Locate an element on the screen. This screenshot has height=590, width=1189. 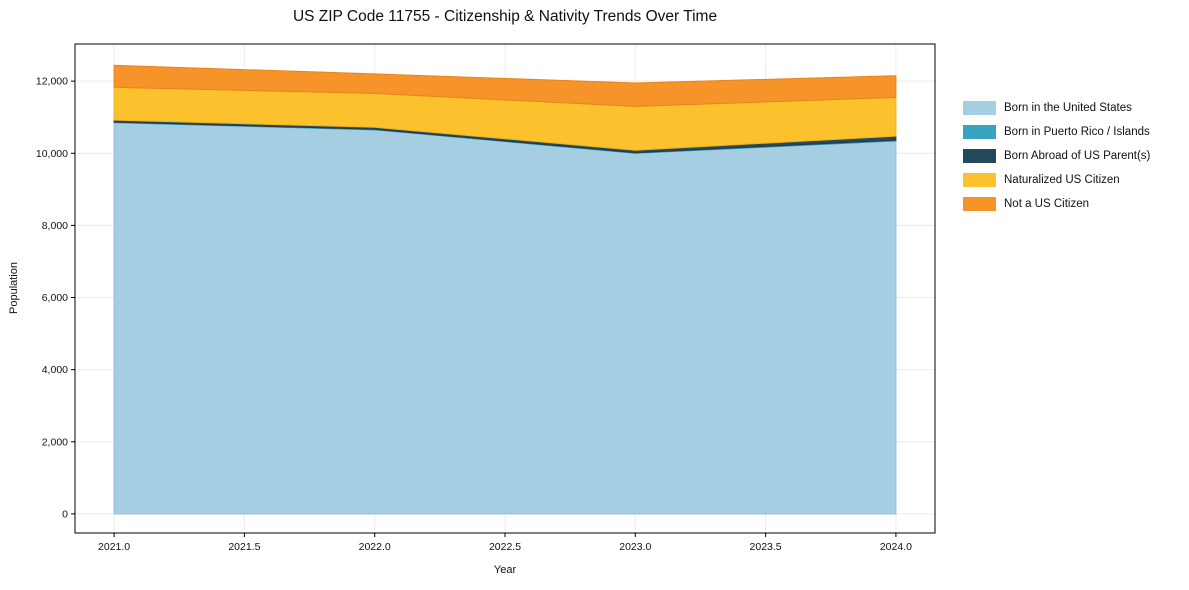
y-tick-label: 2,000 is located at coordinates (55, 442).